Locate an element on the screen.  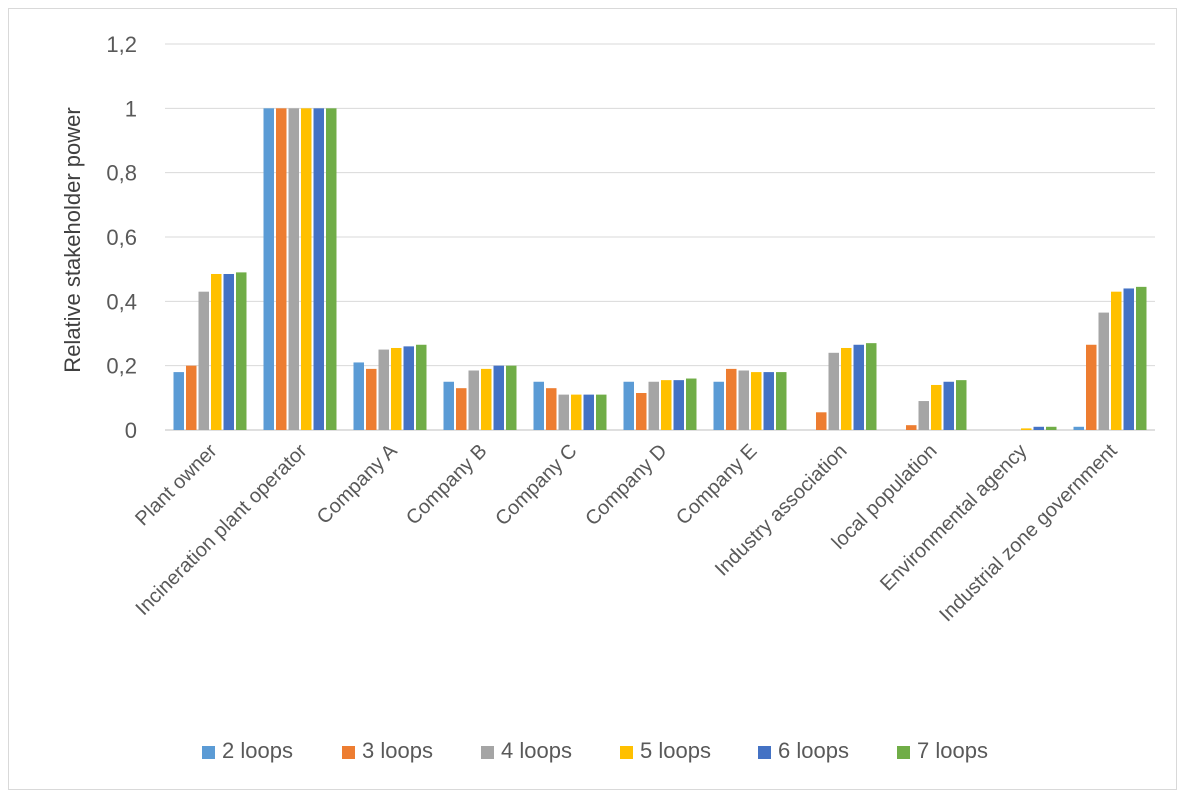
x-category-label: Industrial zone government is located at coordinates (1028, 533).